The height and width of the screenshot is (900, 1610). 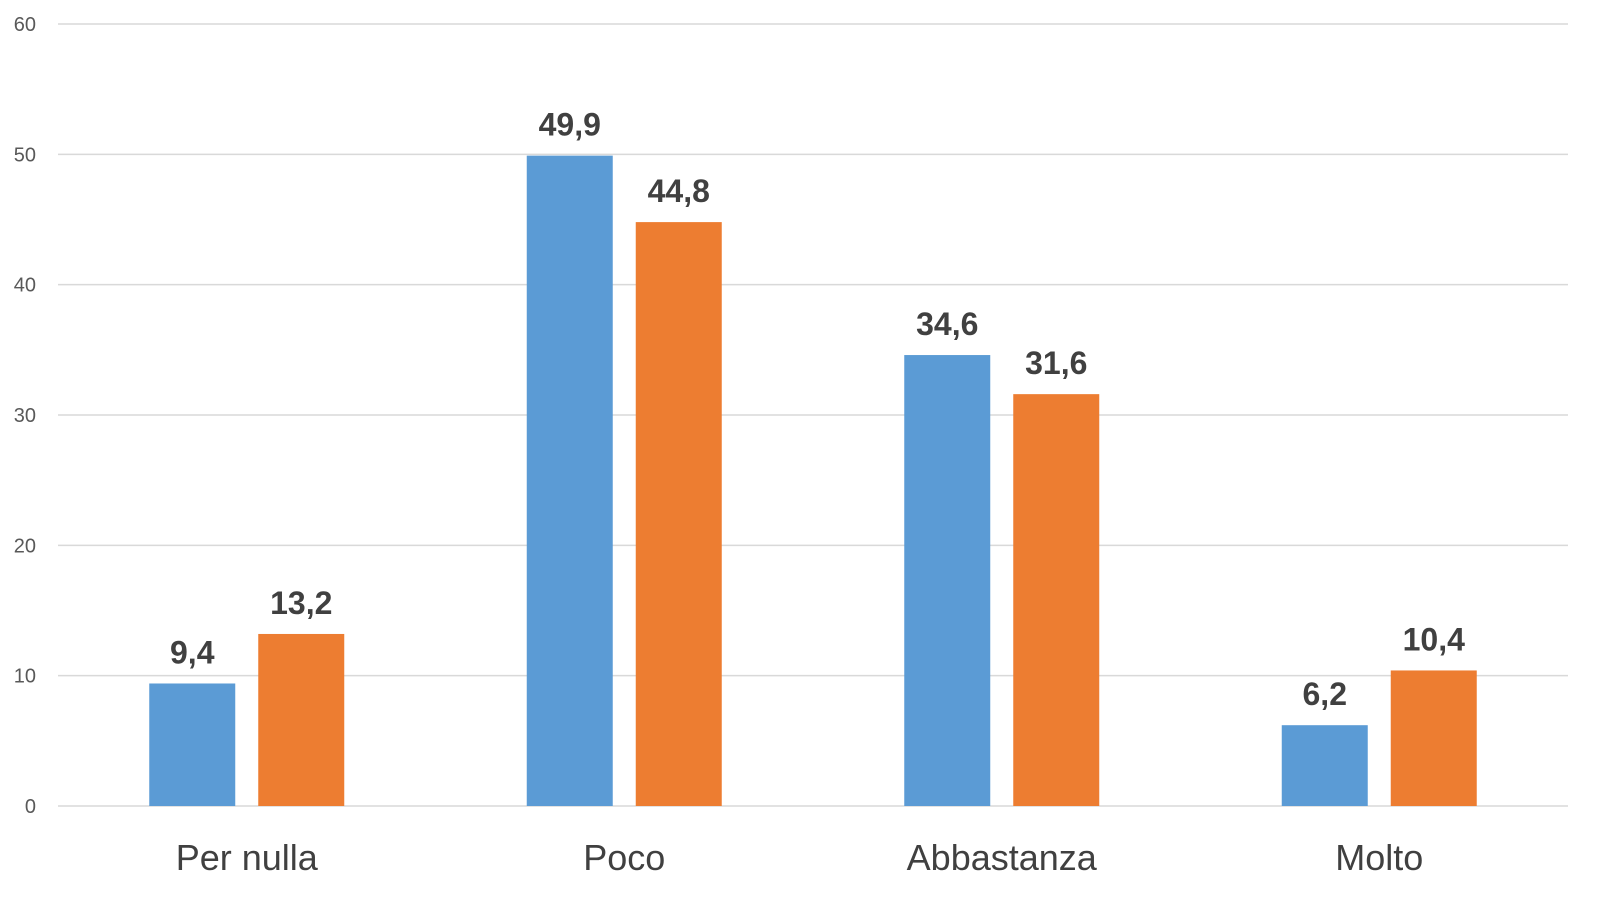 What do you see at coordinates (25, 286) in the screenshot?
I see `y-tick-label: 40` at bounding box center [25, 286].